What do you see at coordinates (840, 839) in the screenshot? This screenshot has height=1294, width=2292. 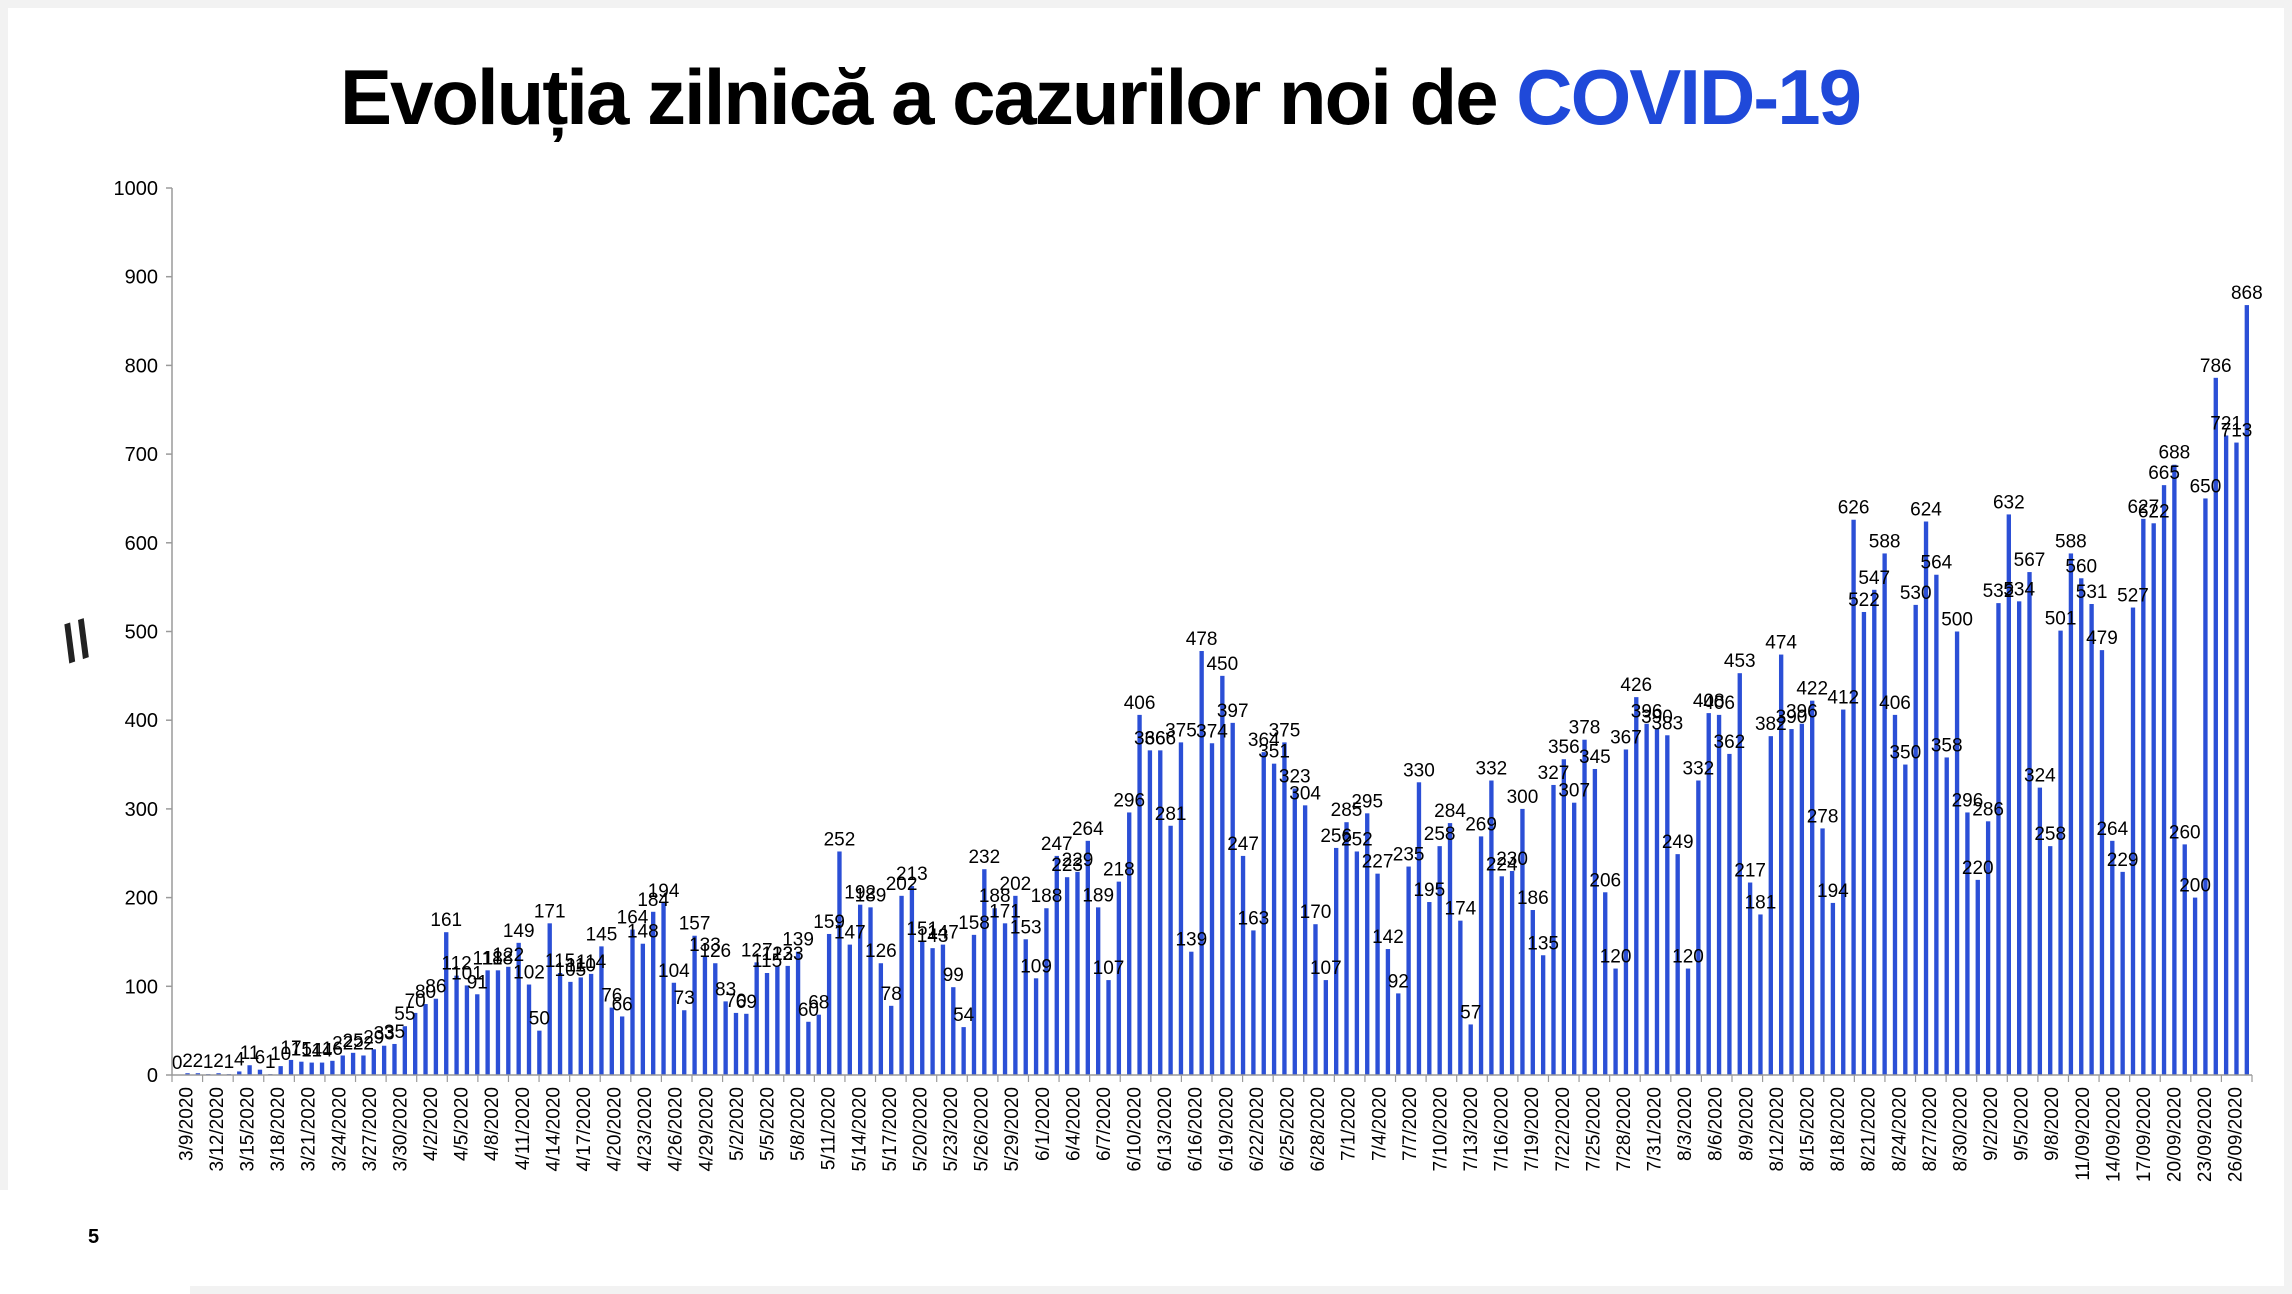 I see `data-label: 252` at bounding box center [840, 839].